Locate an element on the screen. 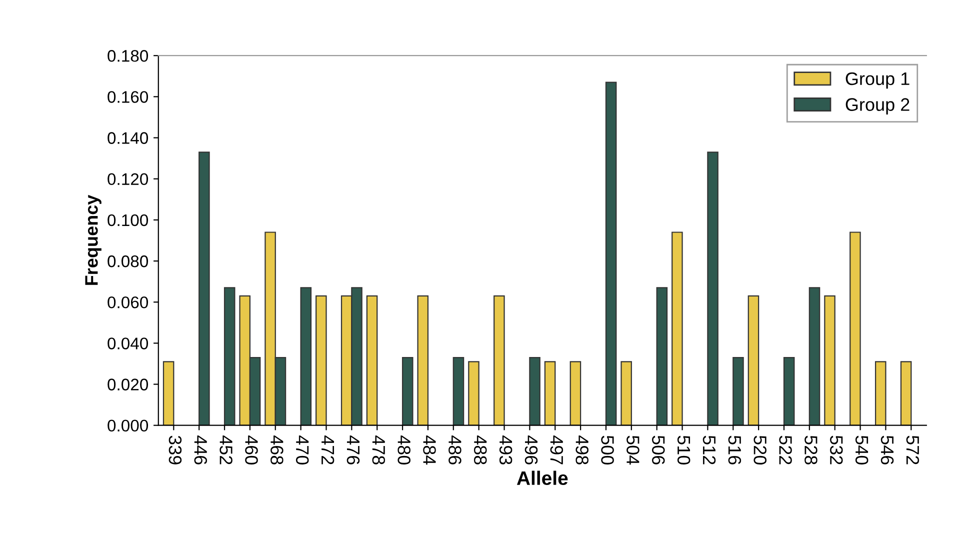  y-tick-label: 0.120 is located at coordinates (128, 179).